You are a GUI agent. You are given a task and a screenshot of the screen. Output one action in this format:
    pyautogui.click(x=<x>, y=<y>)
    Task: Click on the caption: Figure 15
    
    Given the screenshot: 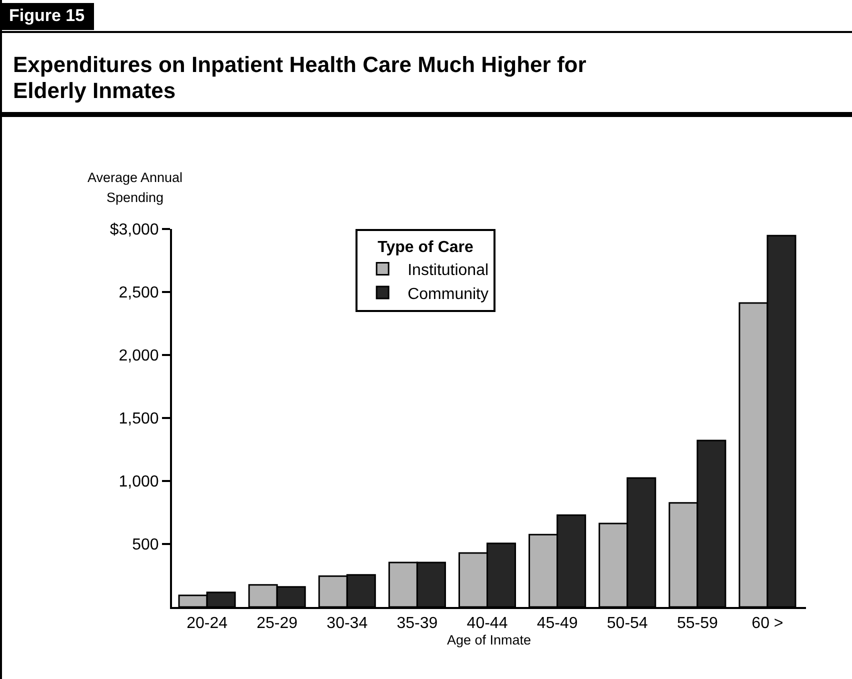 What is the action you would take?
    pyautogui.click(x=47, y=16)
    